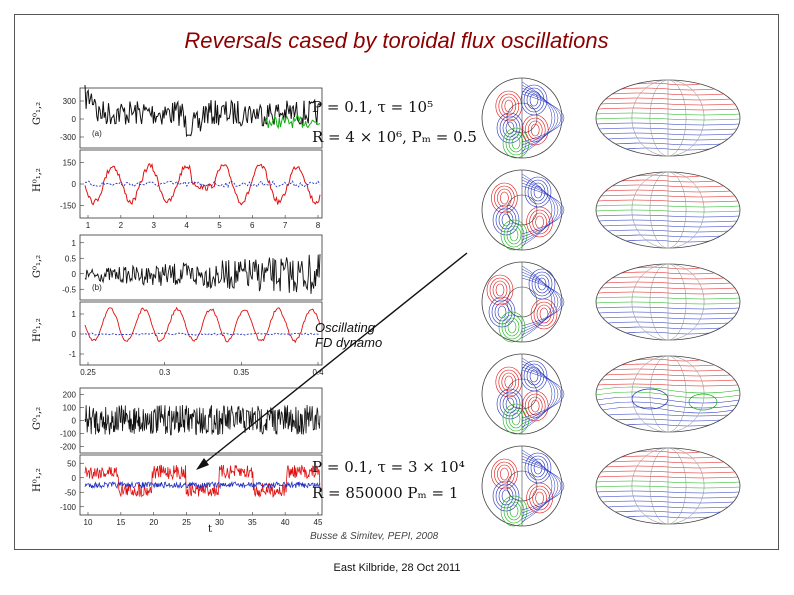 This screenshot has width=794, height=595. What do you see at coordinates (219, 522) in the screenshot?
I see `x-tick-label: 30` at bounding box center [219, 522].